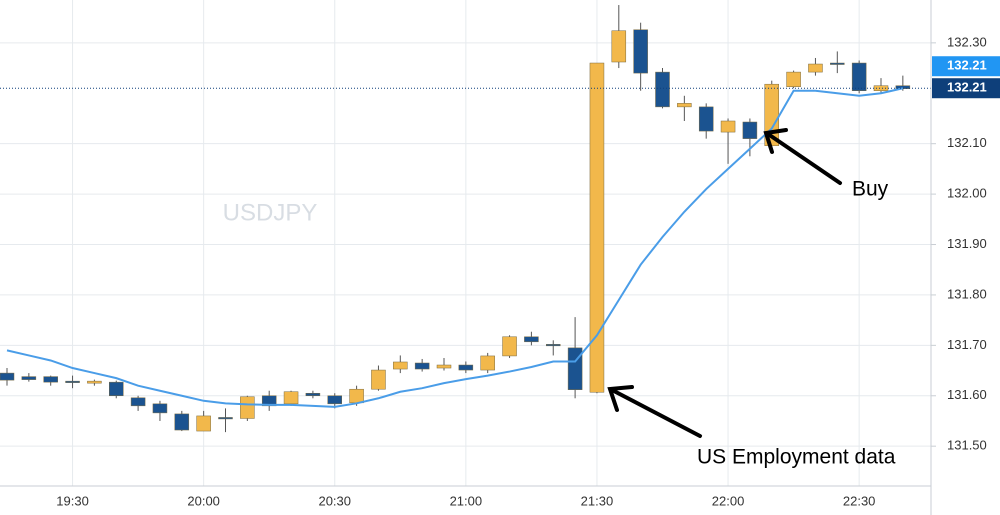 Image resolution: width=1000 pixels, height=515 pixels. I want to click on annotation: Buy, so click(870, 189).